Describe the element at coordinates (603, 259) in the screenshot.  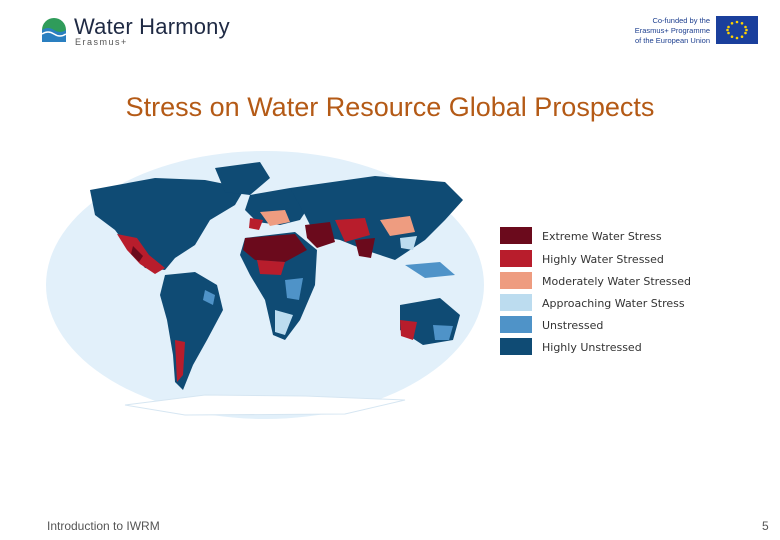
I see `legend-label: Highly Water Stressed` at that location.